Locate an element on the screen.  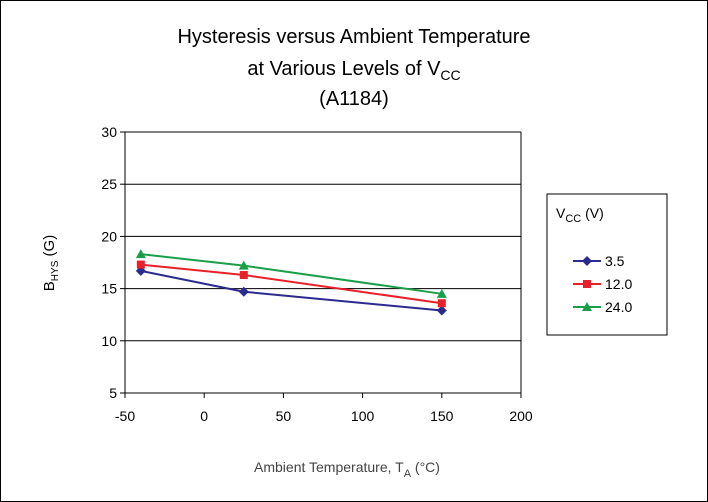
legend-label-24.0: 24.0 is located at coordinates (618, 307).